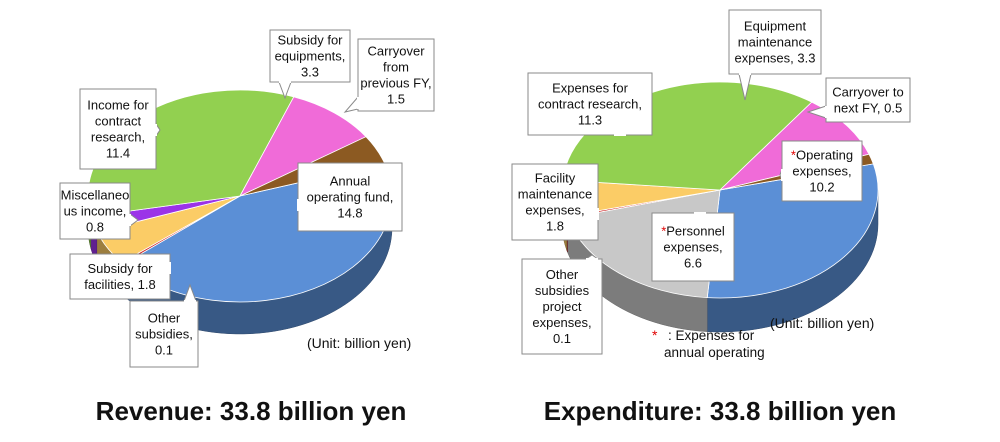 The image size is (1000, 442). I want to click on expenditure-callout-text: Expenses for, so click(590, 88).